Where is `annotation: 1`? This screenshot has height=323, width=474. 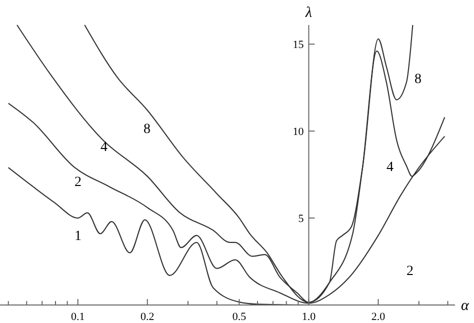 annotation: 1 is located at coordinates (78, 236).